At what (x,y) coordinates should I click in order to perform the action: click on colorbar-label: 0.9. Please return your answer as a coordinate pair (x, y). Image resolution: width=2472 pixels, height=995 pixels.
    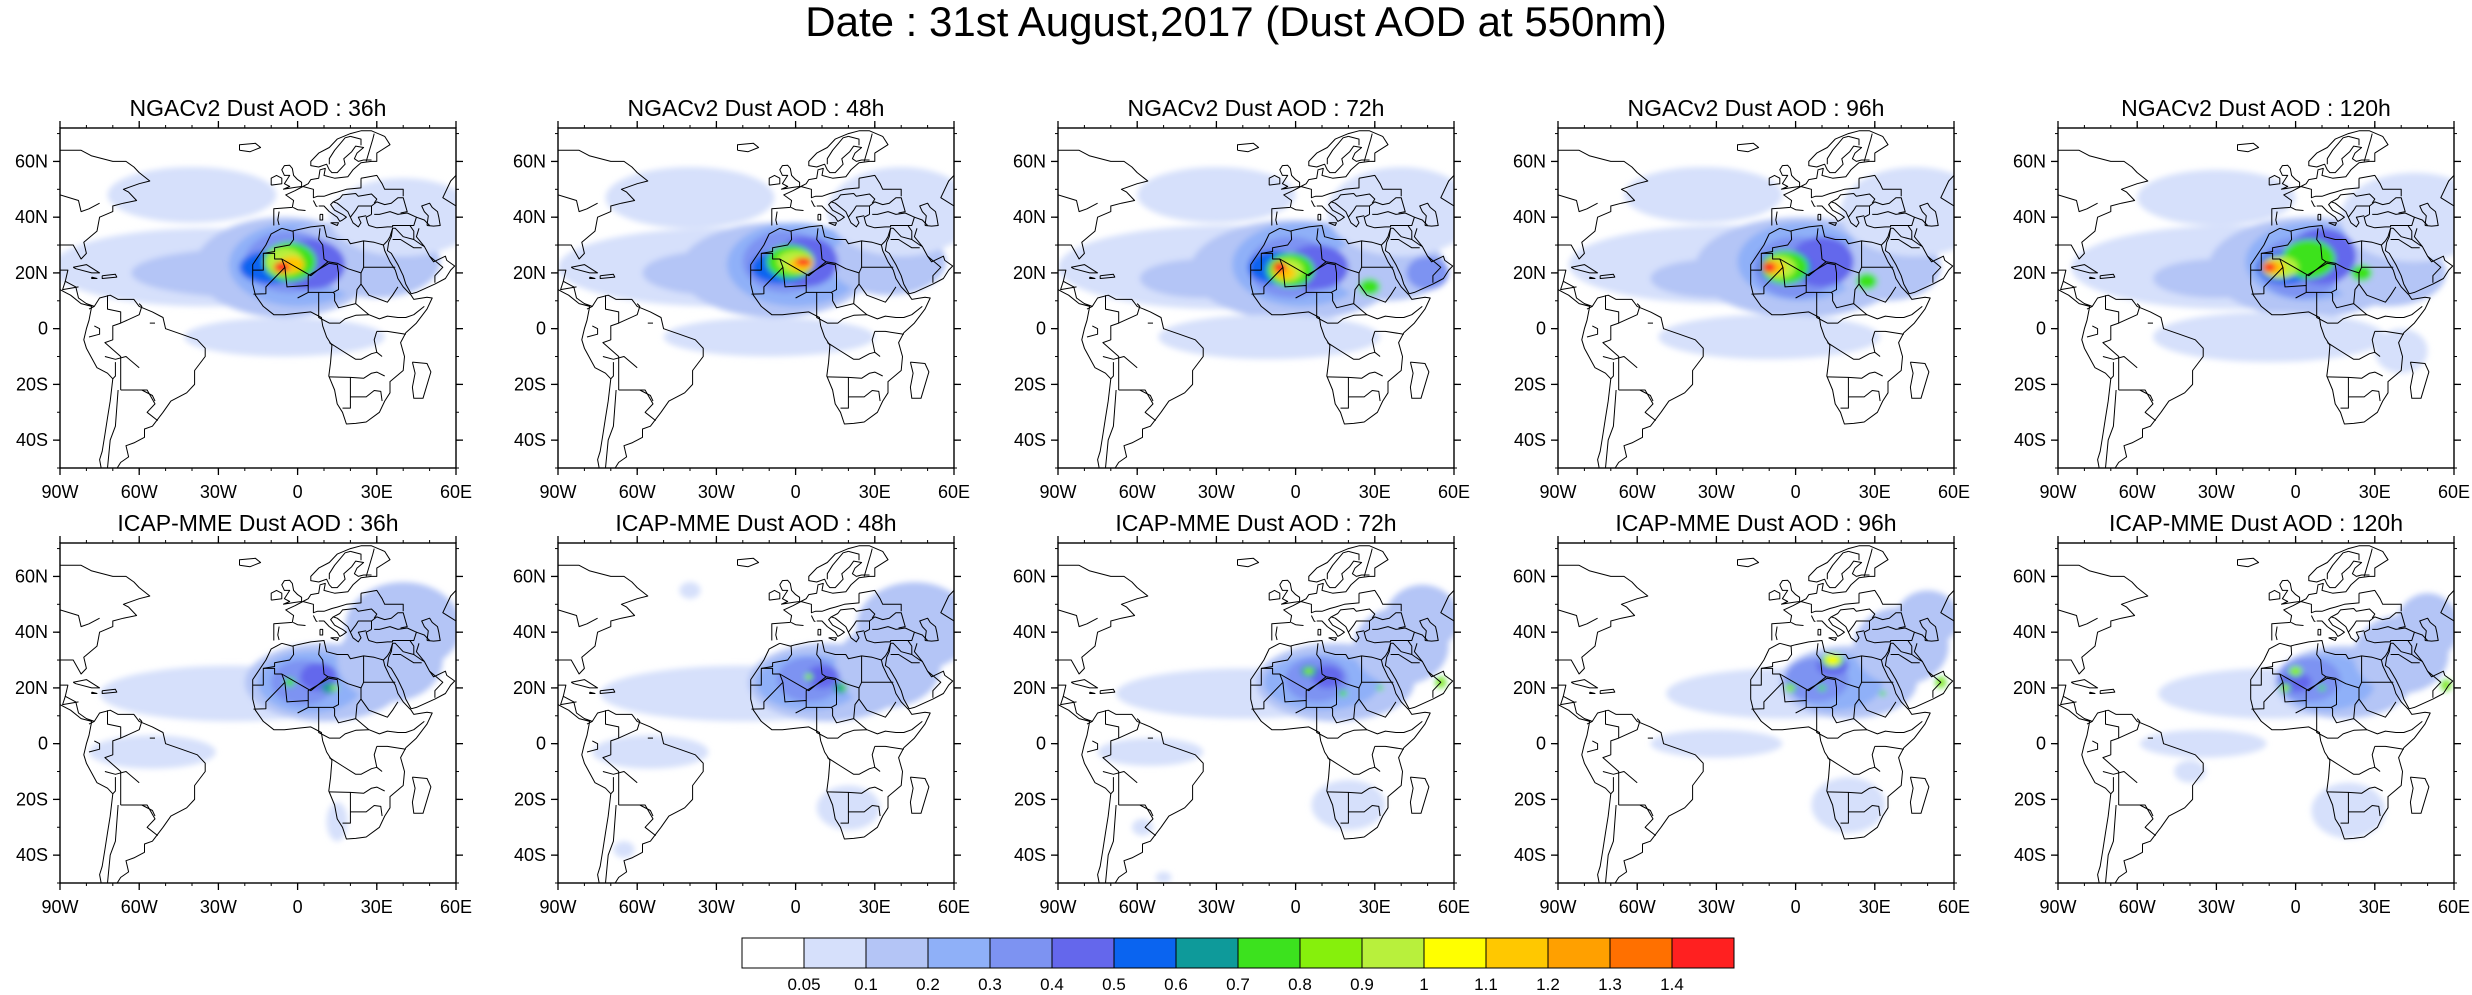
    Looking at the image, I should click on (1362, 984).